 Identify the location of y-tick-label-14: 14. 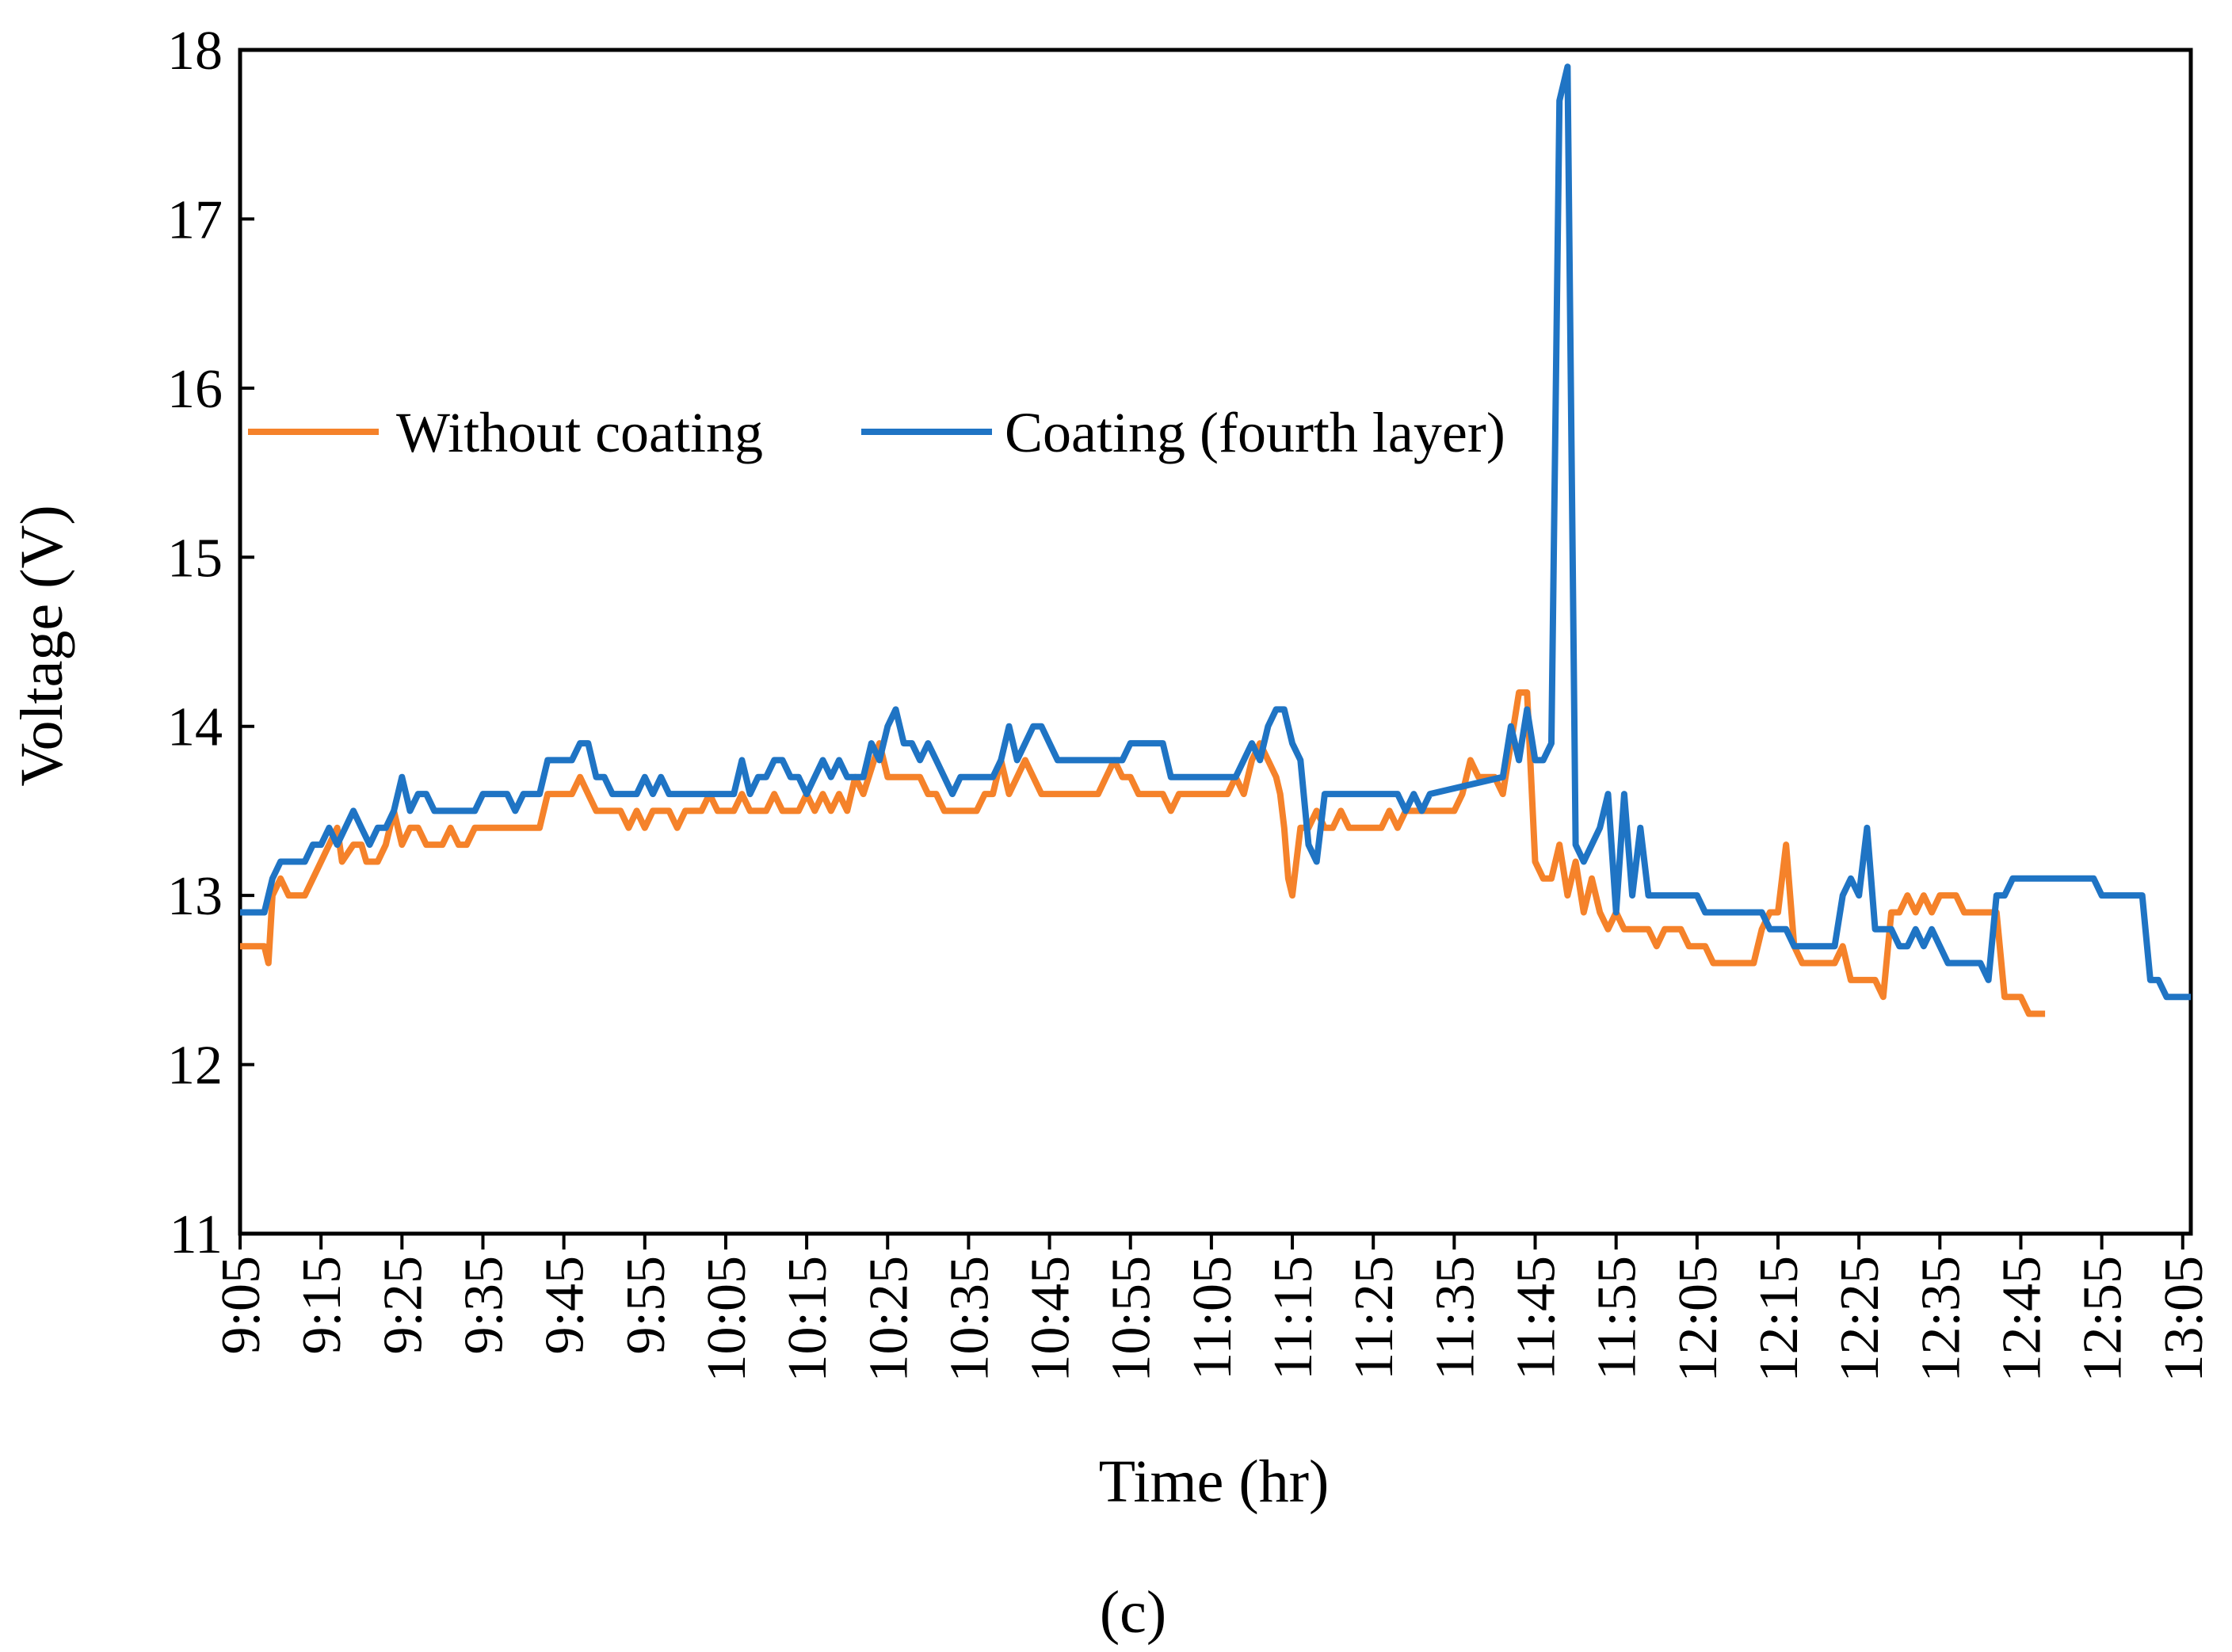
(195, 727).